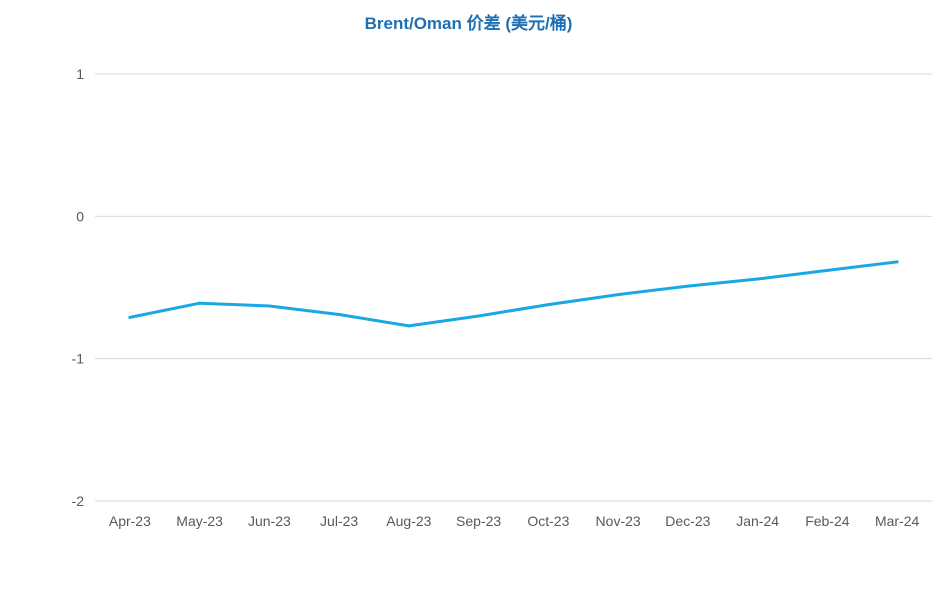 The width and height of the screenshot is (937, 601). Describe the element at coordinates (897, 521) in the screenshot. I see `x-tick-label: Mar-24` at that location.